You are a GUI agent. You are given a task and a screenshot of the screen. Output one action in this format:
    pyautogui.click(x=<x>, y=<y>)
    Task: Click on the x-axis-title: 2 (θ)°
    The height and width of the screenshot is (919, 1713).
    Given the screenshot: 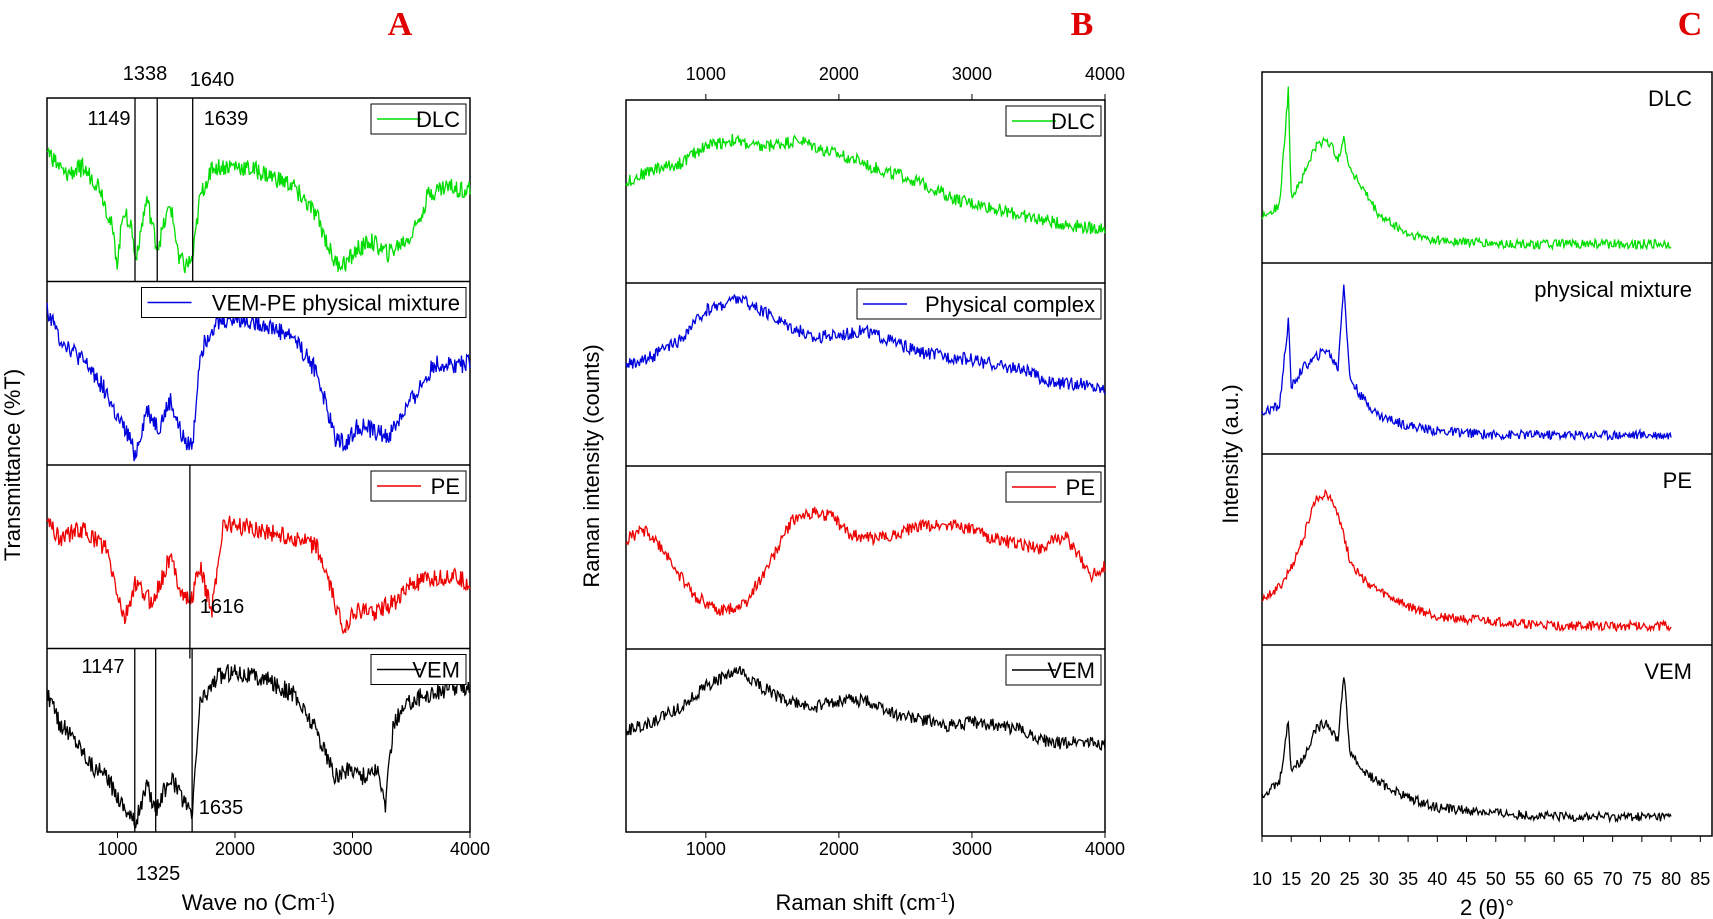 What is the action you would take?
    pyautogui.click(x=1487, y=907)
    